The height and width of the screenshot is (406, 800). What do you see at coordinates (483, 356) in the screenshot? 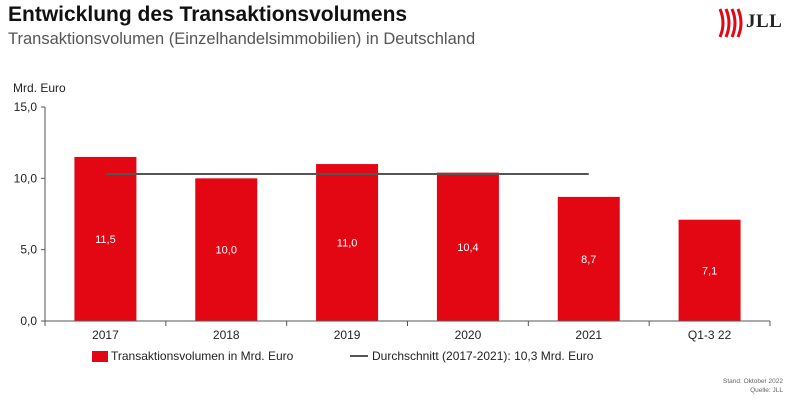
I see `legend-label-average: Durchschnitt (2017-2021): 10,3 Mrd. Euro` at bounding box center [483, 356].